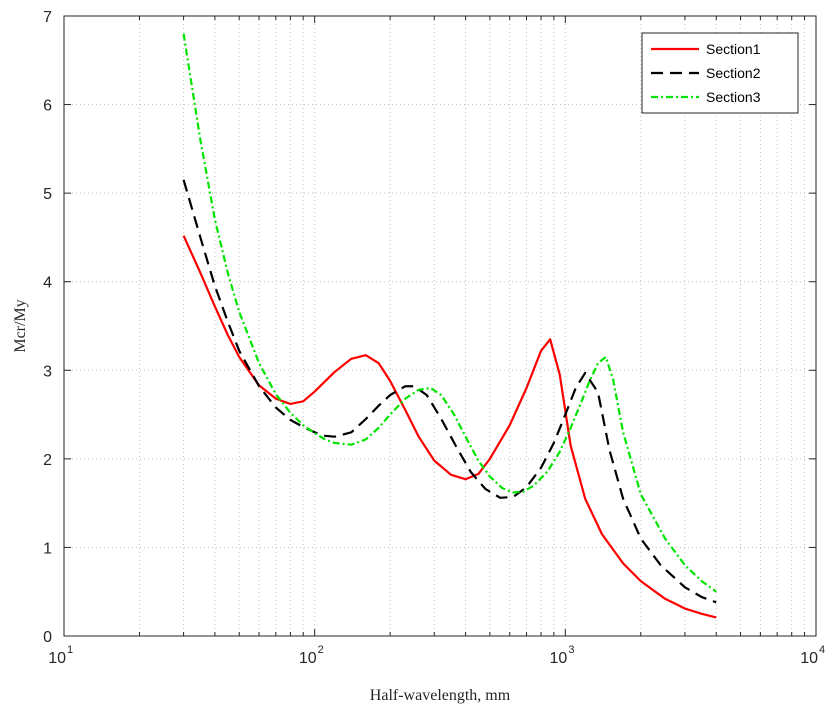 The image size is (837, 713). What do you see at coordinates (47, 17) in the screenshot?
I see `y-tick-label: 7` at bounding box center [47, 17].